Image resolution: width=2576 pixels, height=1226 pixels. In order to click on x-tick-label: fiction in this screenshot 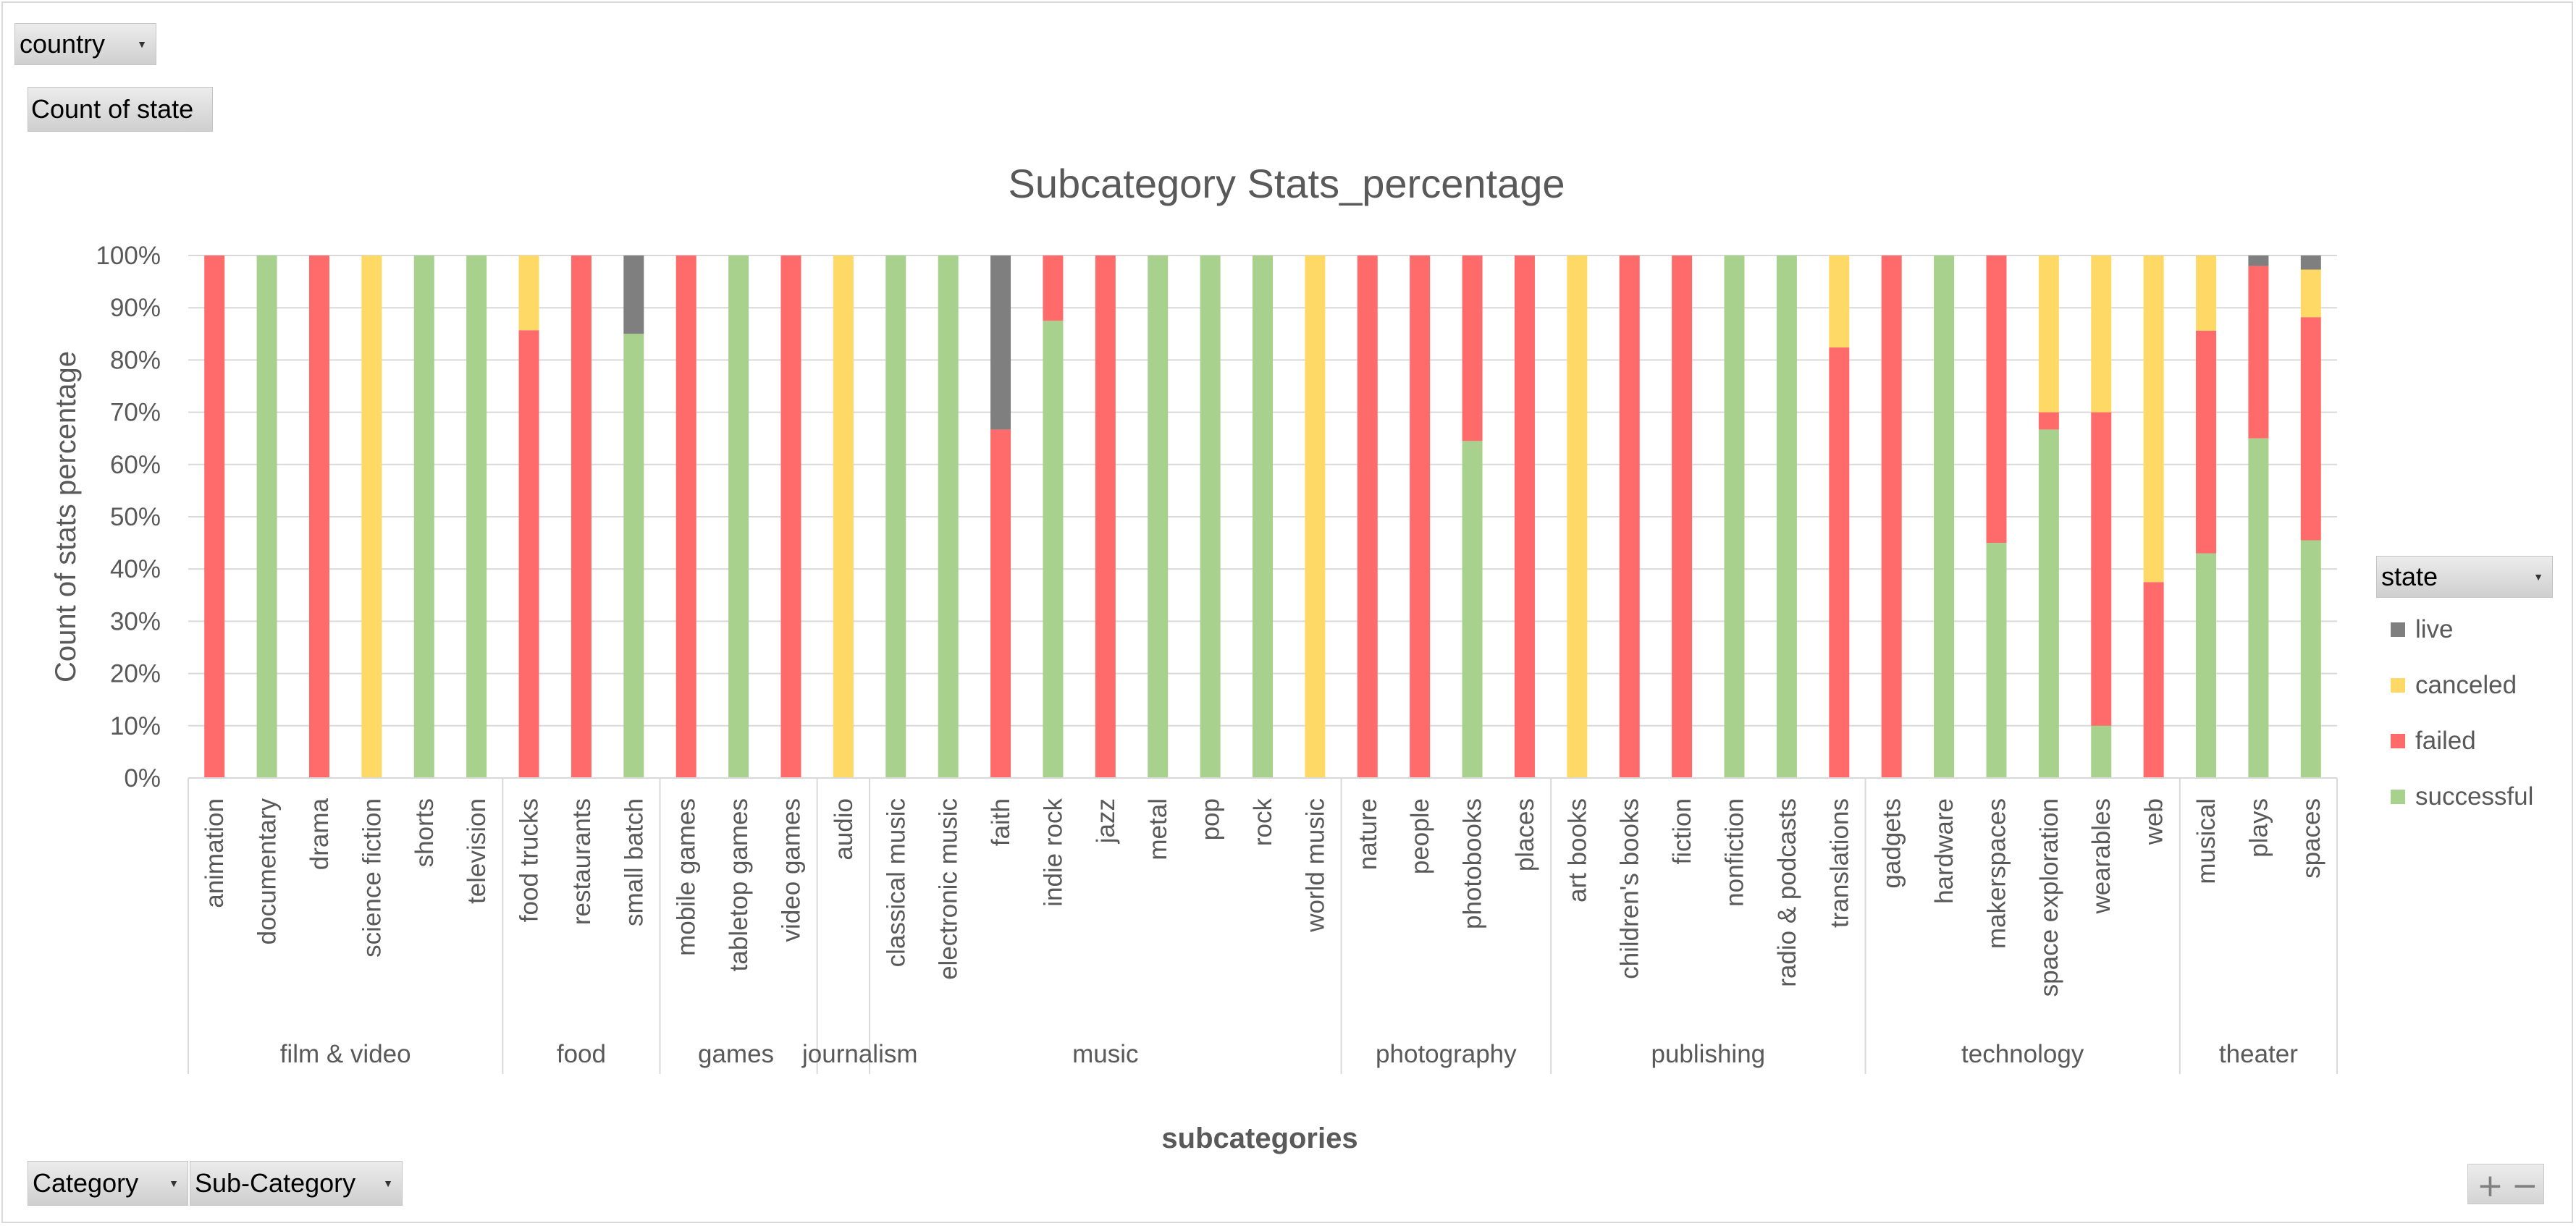, I will do `click(1682, 831)`.